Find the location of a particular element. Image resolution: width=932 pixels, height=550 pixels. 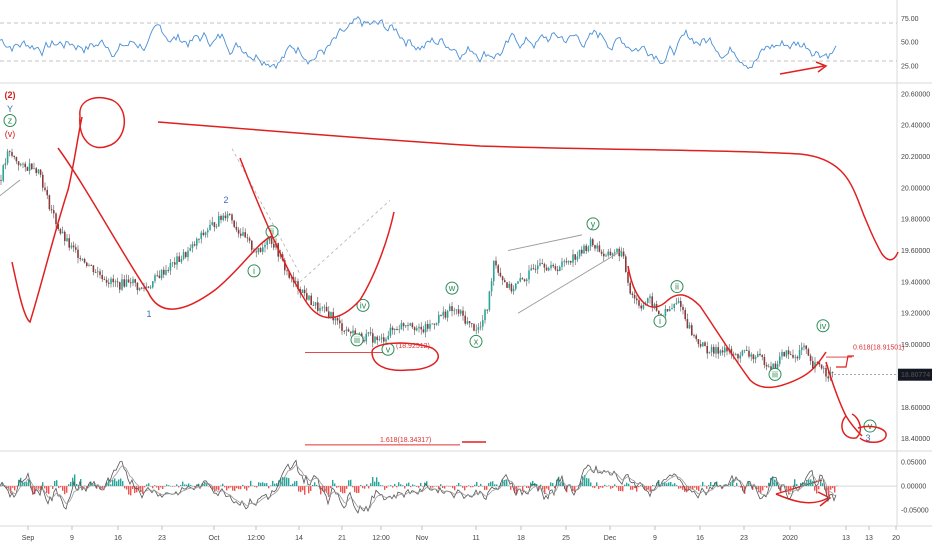

oscillator-top-panel is located at coordinates (448, 42).